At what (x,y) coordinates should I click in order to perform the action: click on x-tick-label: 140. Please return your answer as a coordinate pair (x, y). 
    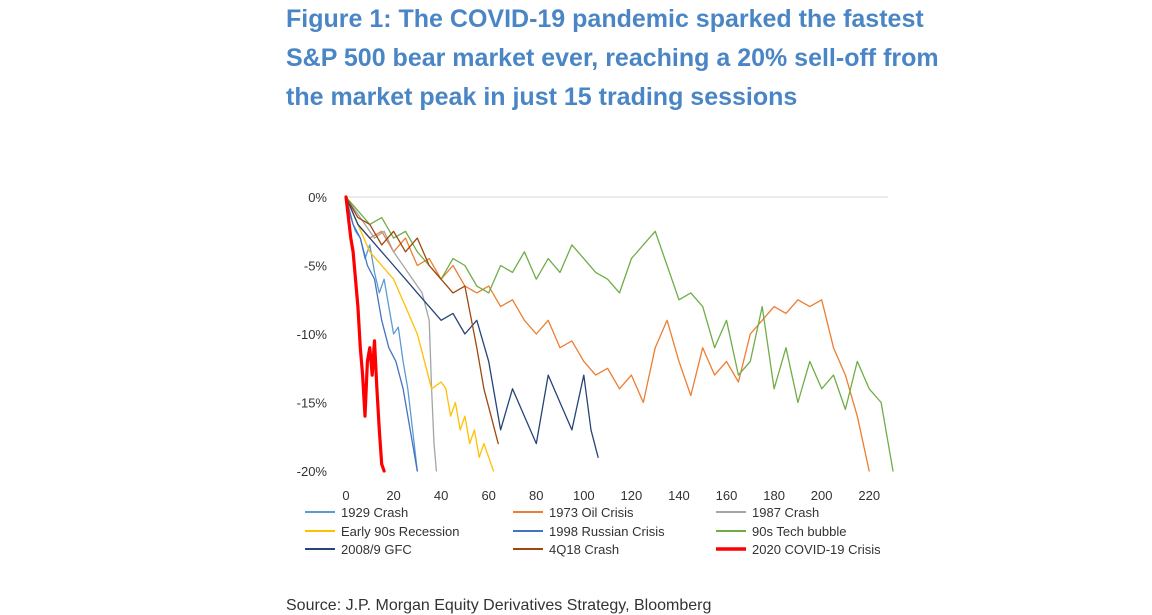
    Looking at the image, I should click on (679, 495).